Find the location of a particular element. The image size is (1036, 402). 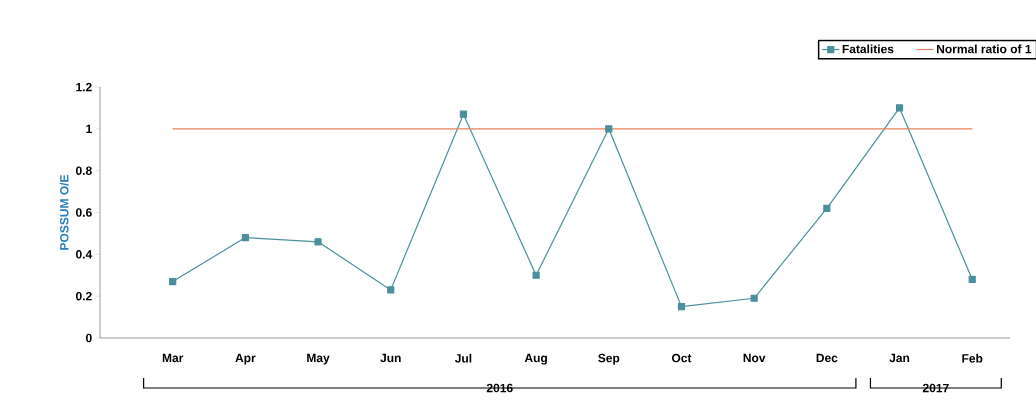

x-tick-label: Jan is located at coordinates (899, 358).